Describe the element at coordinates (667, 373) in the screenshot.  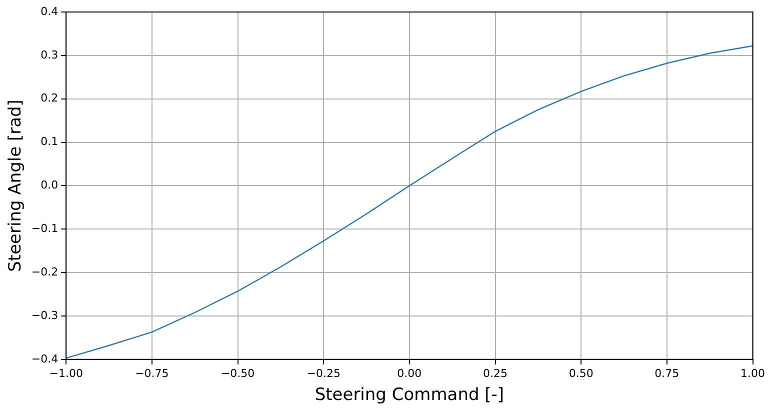
I see `x-tick-label: 0.75` at that location.